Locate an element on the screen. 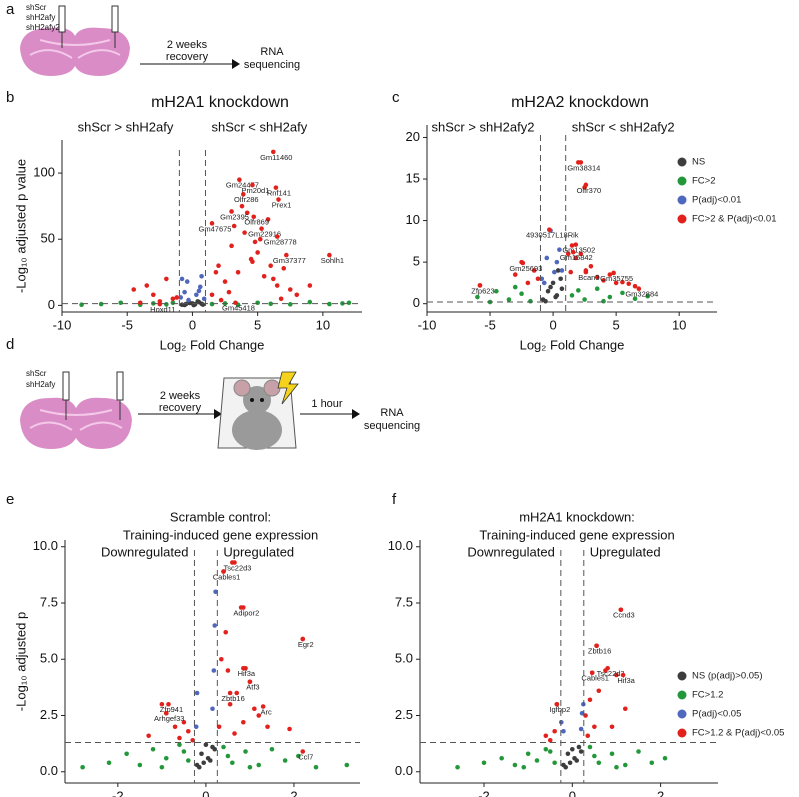 The image size is (799, 797). arrow is located at coordinates (190, 64).